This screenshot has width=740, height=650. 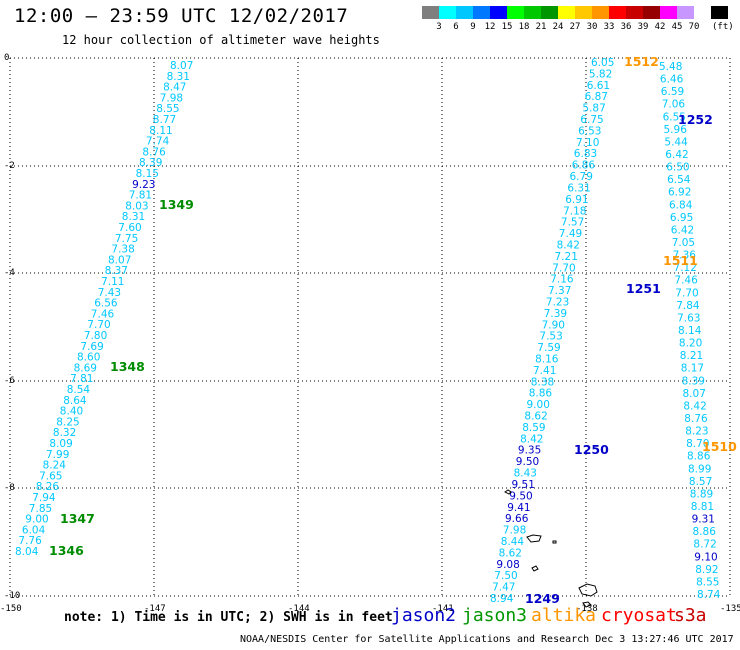 I want to click on legend-tick-label: 18, so click(x=524, y=27).